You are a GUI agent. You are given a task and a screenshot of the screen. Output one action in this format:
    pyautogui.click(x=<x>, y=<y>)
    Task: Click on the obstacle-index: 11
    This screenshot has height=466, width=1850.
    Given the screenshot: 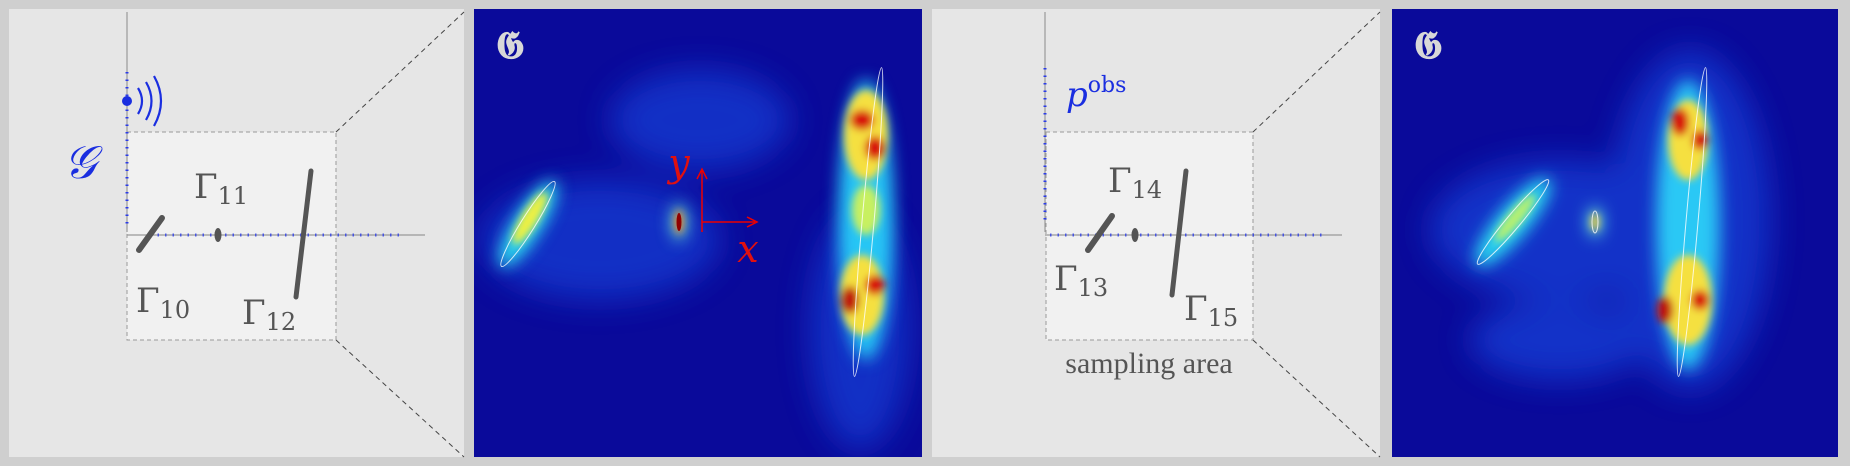 What is the action you would take?
    pyautogui.click(x=233, y=196)
    